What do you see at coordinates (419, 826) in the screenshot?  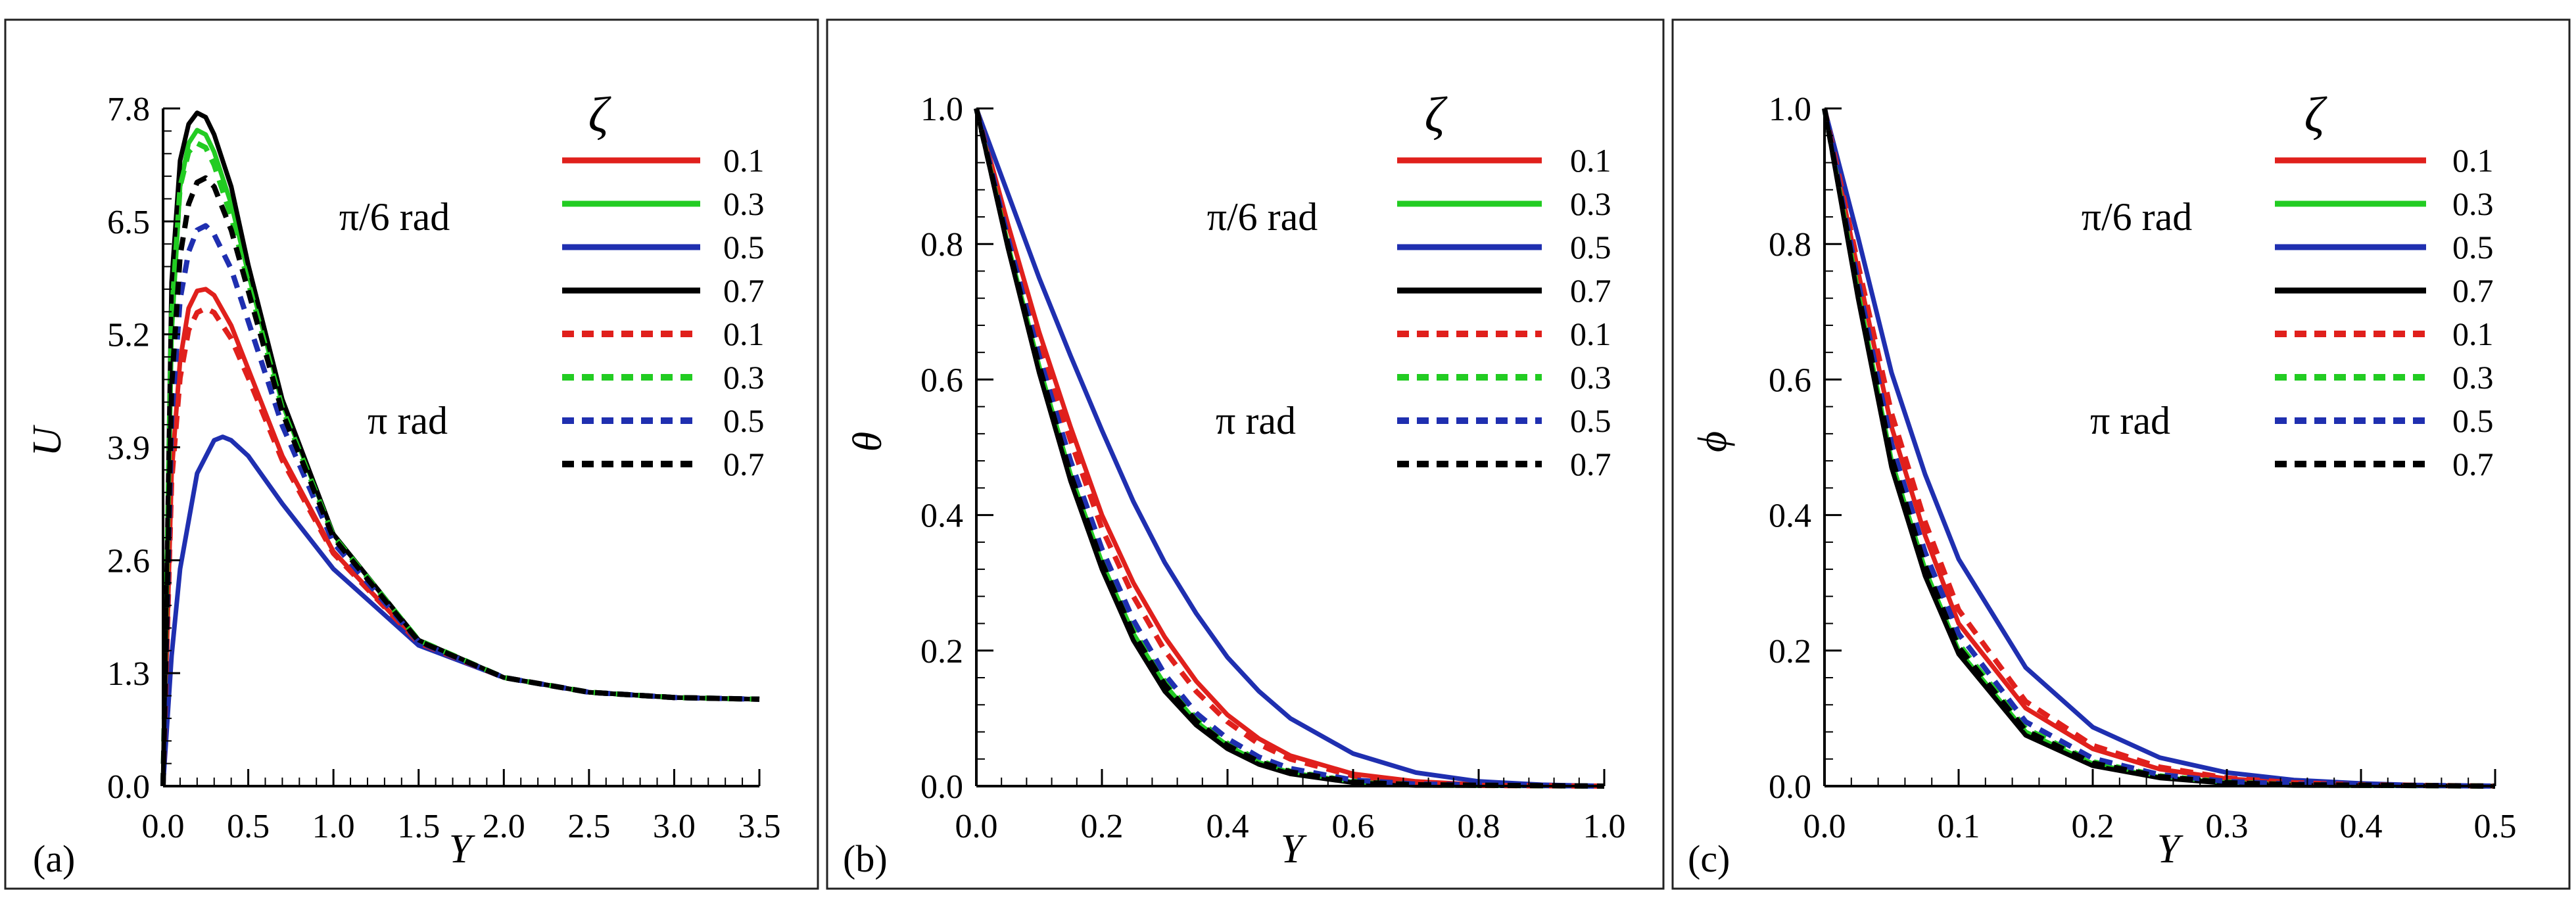 I see `x-tick-label: 1.5` at bounding box center [419, 826].